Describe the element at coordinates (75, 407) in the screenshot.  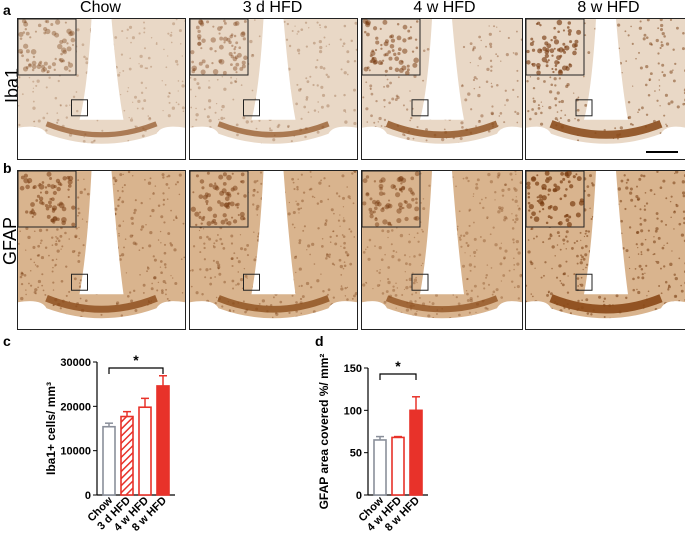
I see `chart-c-ytick-label: 20000` at that location.